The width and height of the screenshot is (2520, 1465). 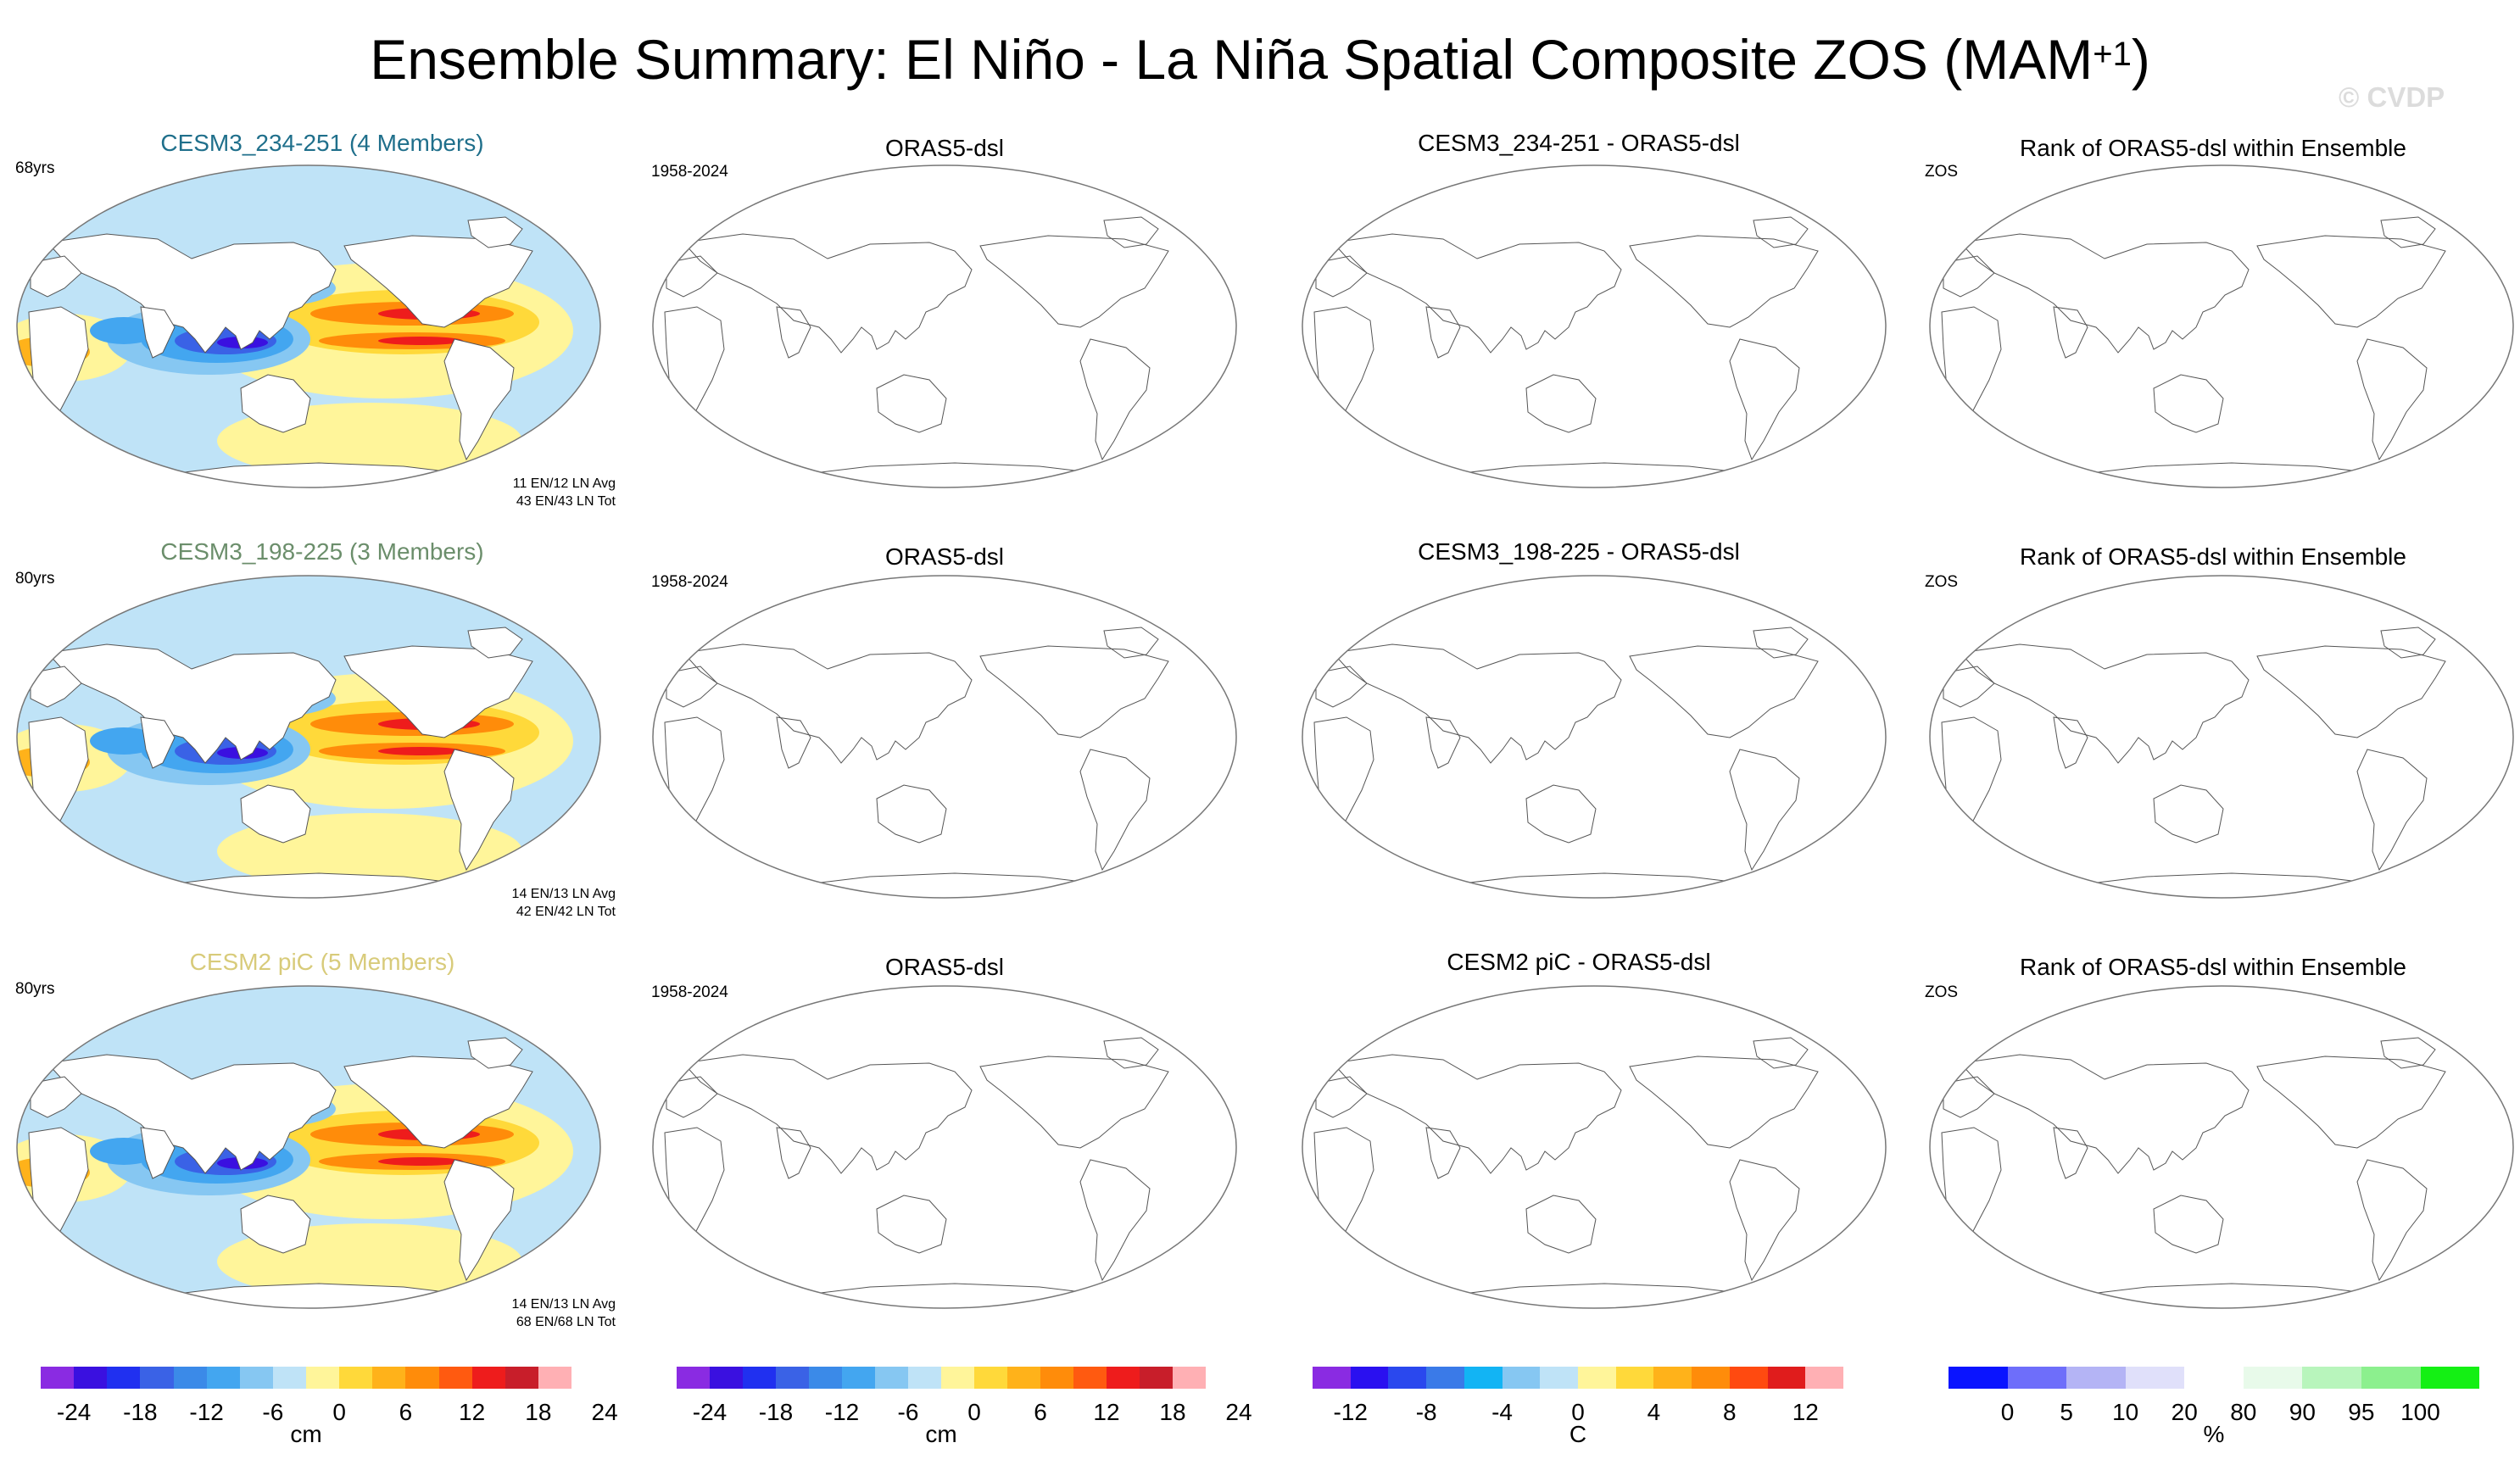 What do you see at coordinates (2213, 557) in the screenshot?
I see `rank-panel-title-2: Rank of ORAS5-dsl within Ensemble` at bounding box center [2213, 557].